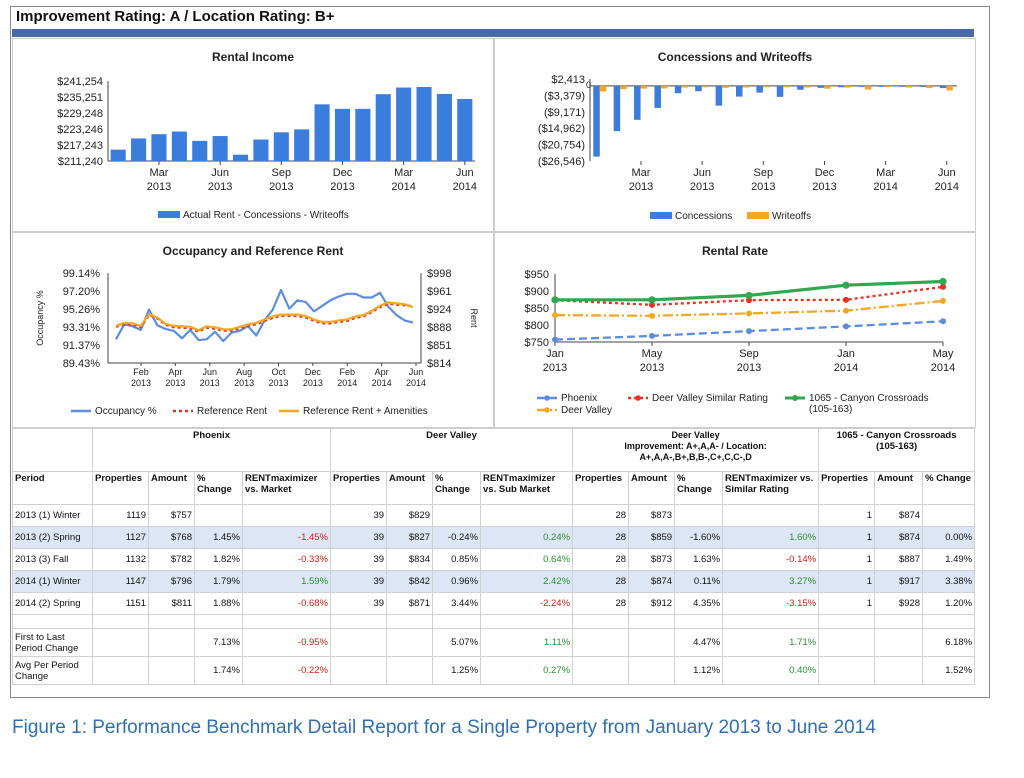 Image resolution: width=1024 pixels, height=778 pixels. Describe the element at coordinates (80, 130) in the screenshot. I see `y-tick-label: $223,246` at that location.